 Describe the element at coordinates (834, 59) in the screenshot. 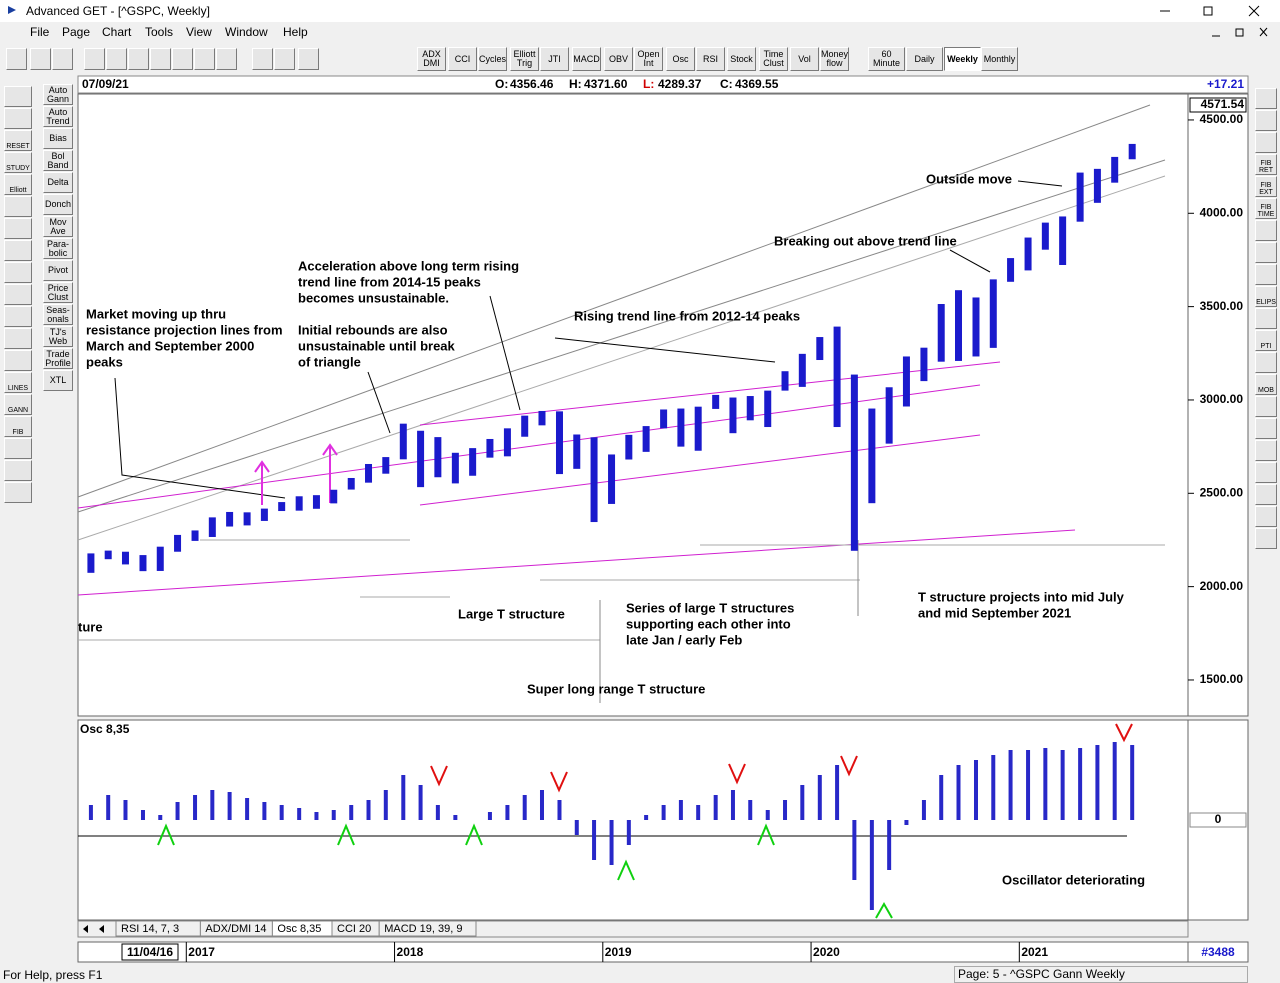

I see `indicator-button: Money flow` at that location.